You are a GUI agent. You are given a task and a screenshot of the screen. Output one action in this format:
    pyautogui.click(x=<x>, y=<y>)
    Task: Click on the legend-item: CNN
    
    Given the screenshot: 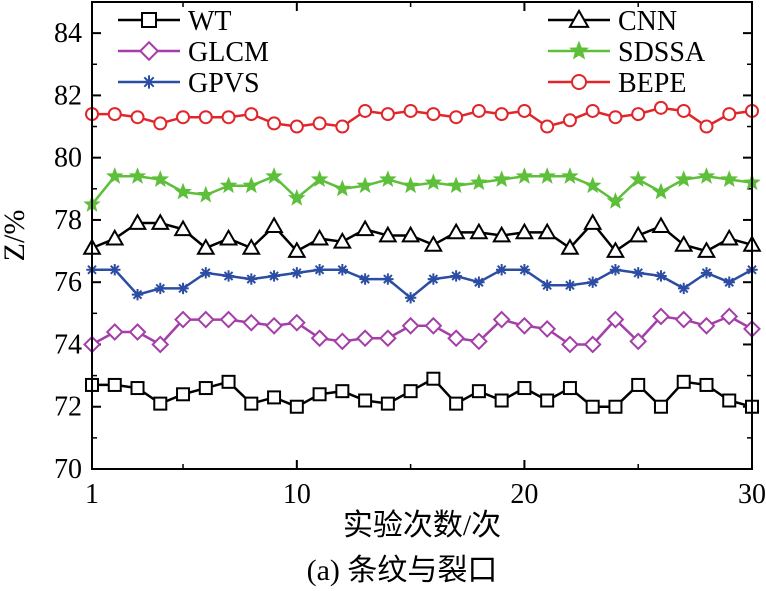 What is the action you would take?
    pyautogui.click(x=612, y=21)
    